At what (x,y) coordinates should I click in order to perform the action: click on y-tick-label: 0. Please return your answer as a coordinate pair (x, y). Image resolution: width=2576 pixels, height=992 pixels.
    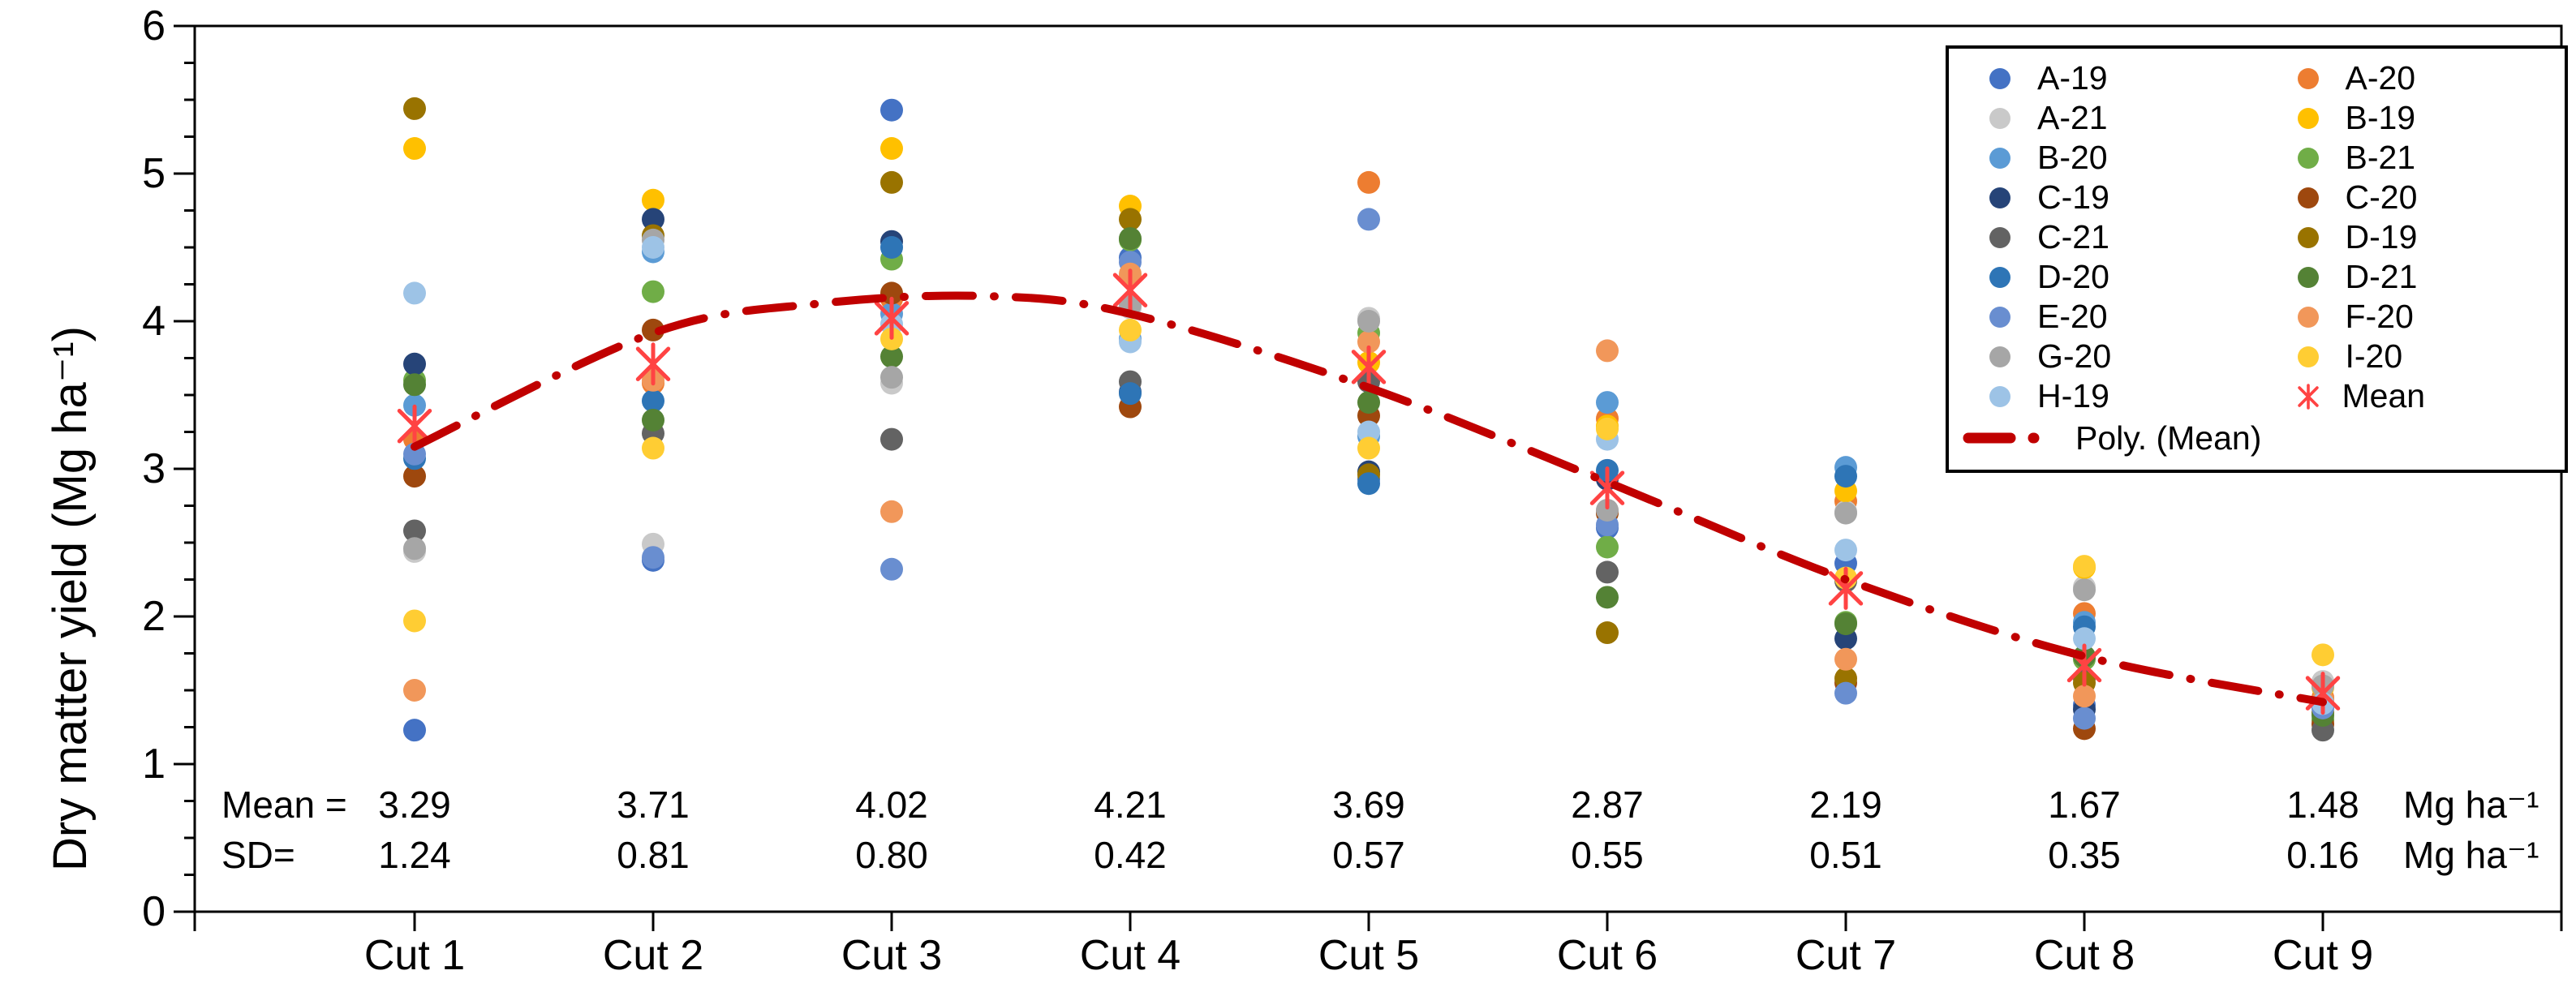
    Looking at the image, I should click on (154, 912).